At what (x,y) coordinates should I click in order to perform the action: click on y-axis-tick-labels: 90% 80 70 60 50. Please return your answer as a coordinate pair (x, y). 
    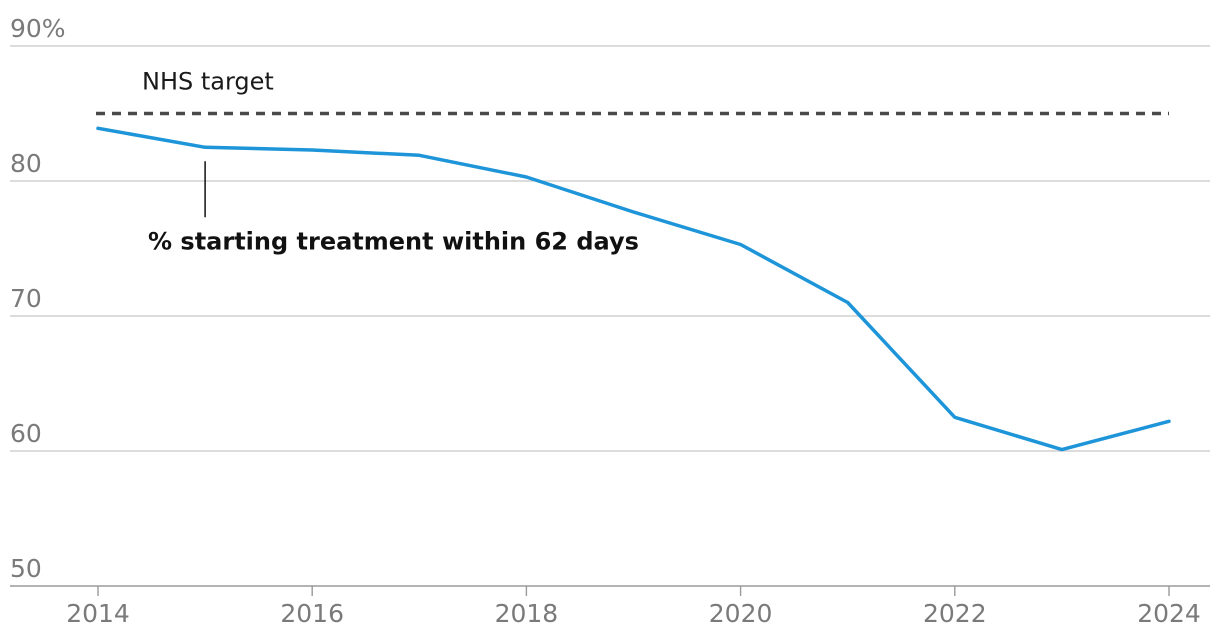
    Looking at the image, I should click on (38, 298).